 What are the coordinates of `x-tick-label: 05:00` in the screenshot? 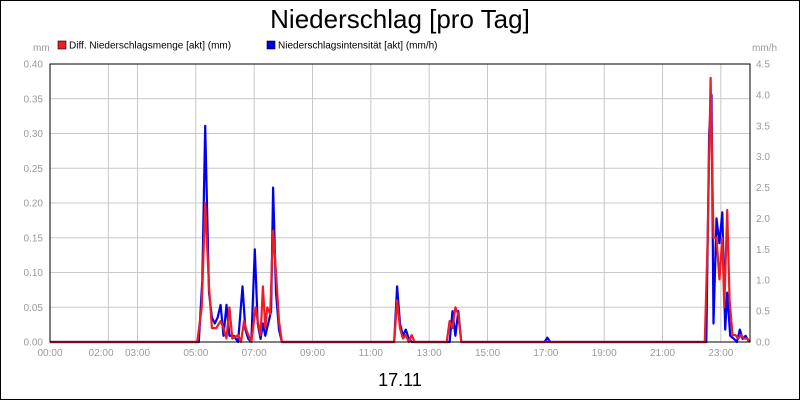 It's located at (195, 353).